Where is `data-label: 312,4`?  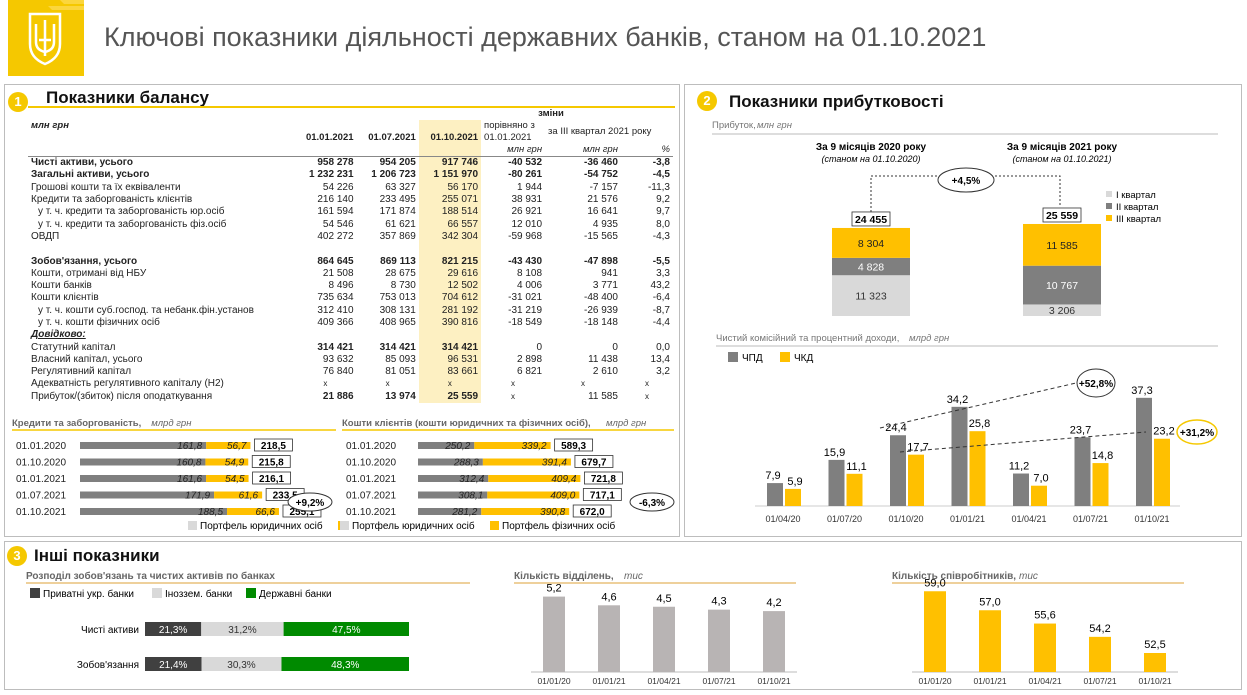
data-label: 312,4 is located at coordinates (471, 479).